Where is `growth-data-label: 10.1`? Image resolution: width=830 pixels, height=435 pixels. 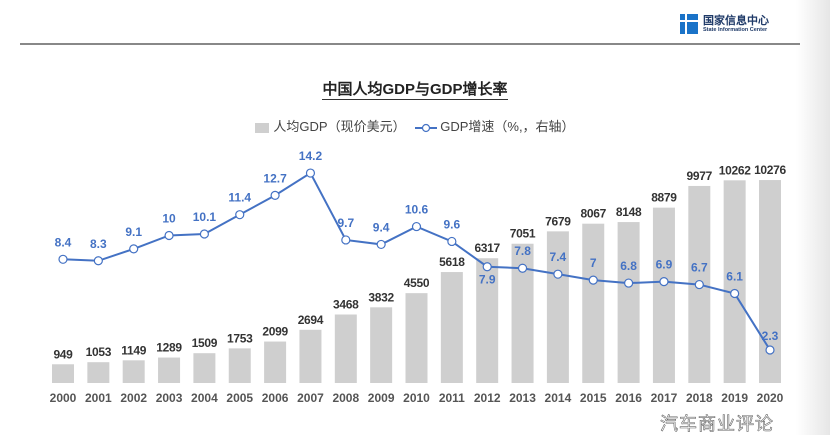
growth-data-label: 10.1 is located at coordinates (205, 217).